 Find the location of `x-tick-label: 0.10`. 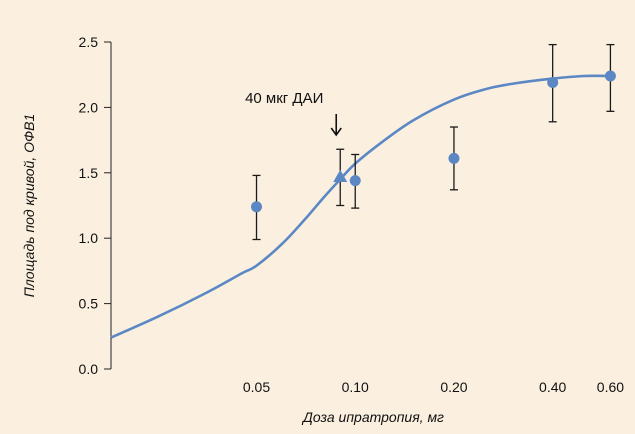

x-tick-label: 0.10 is located at coordinates (355, 387).